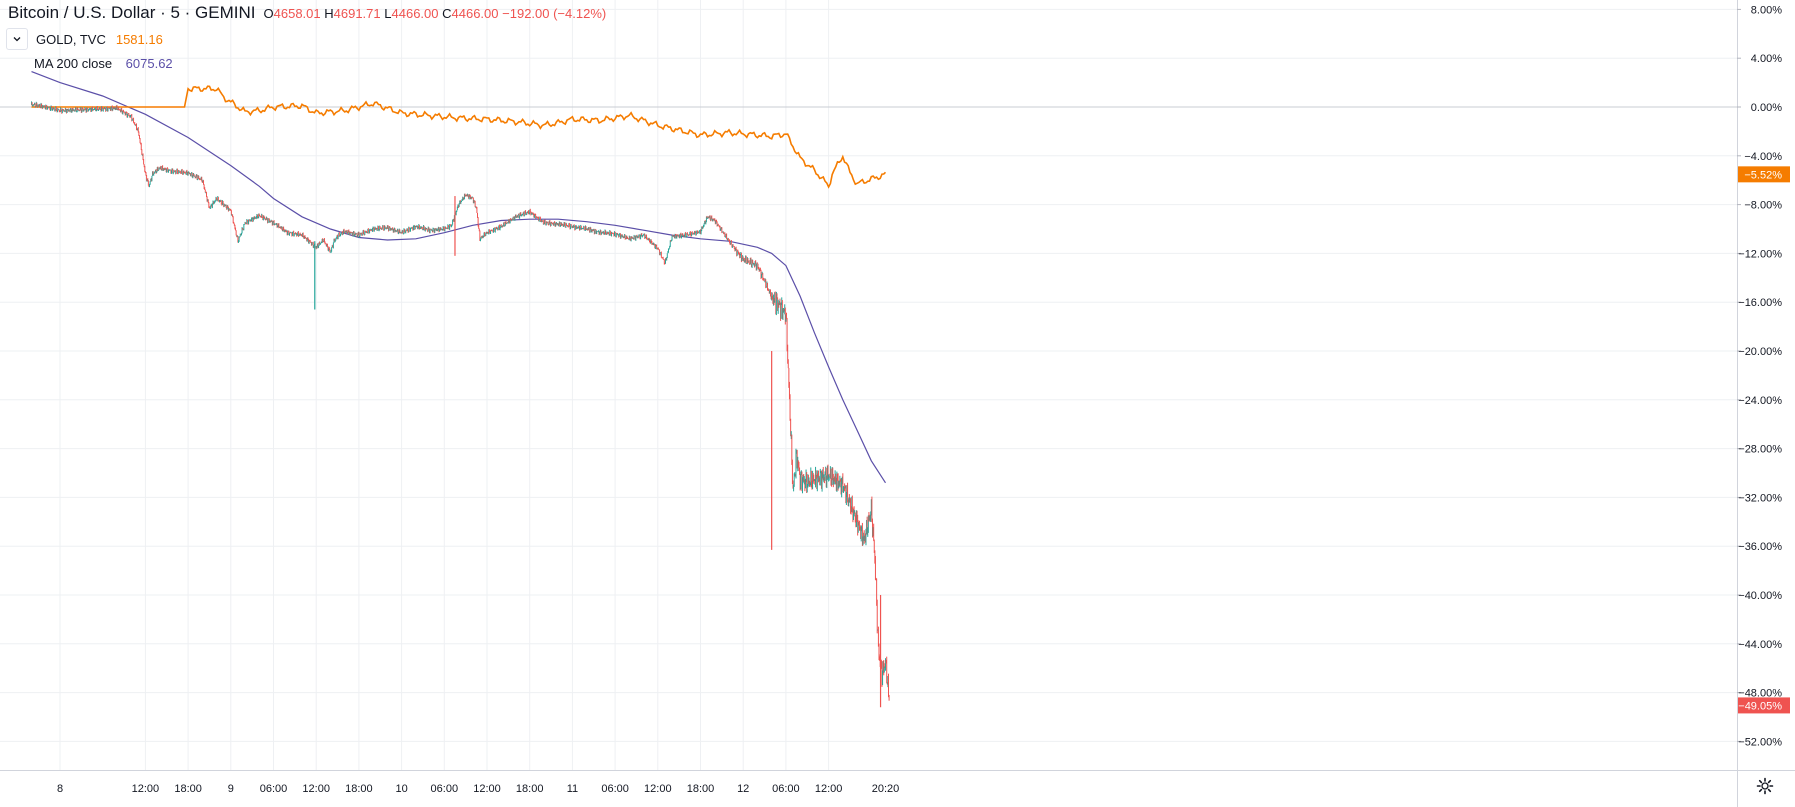 The height and width of the screenshot is (807, 1795). Describe the element at coordinates (1763, 206) in the screenshot. I see `y-tick-label: −8.00%` at that location.